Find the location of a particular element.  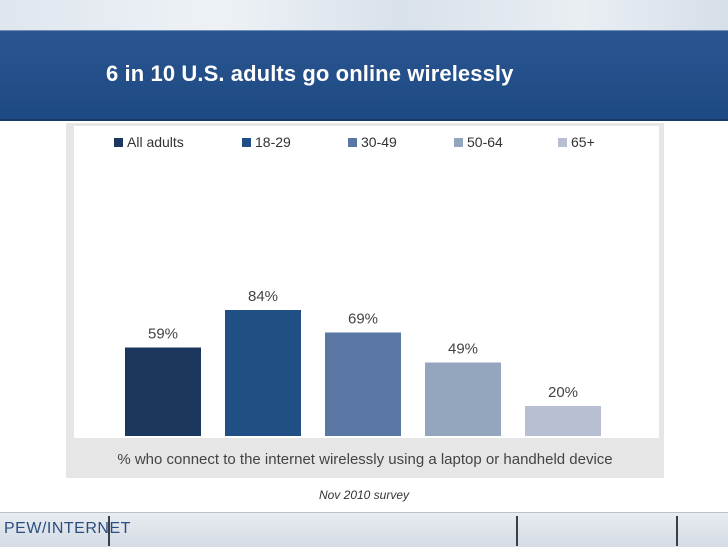

legend-item-all-adults: All adults is located at coordinates (149, 142).